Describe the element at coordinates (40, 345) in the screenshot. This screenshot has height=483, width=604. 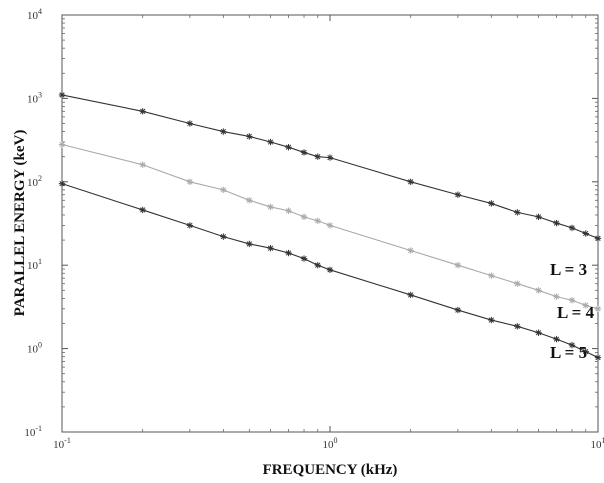
I see `y-tick-label-exponent: 0` at that location.